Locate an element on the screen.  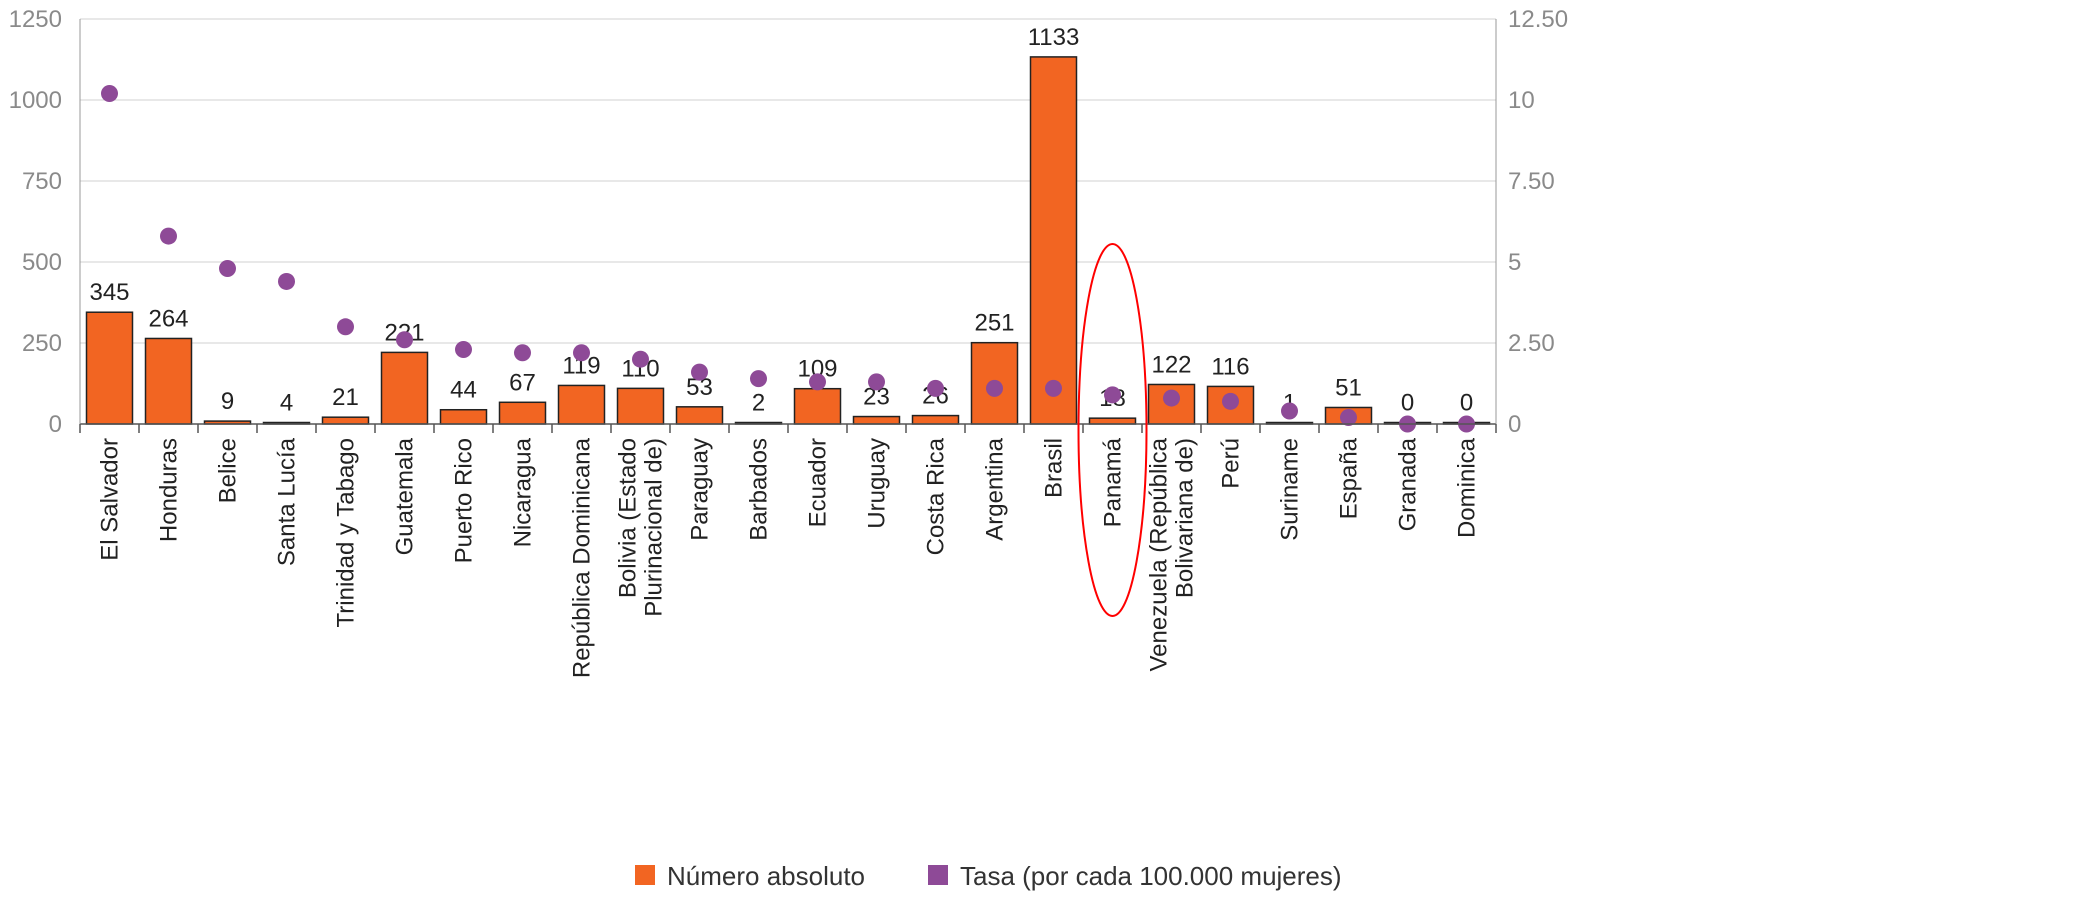
category-label-suriname: Suriname is located at coordinates (1290, 489).